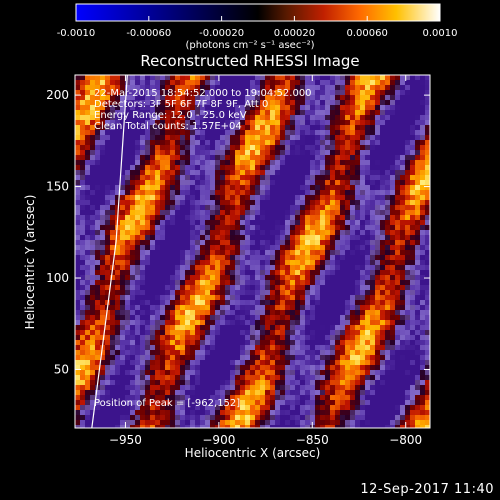 The image size is (500, 500). I want to click on timestamp: 12-Sep-2017 11:40, so click(427, 489).